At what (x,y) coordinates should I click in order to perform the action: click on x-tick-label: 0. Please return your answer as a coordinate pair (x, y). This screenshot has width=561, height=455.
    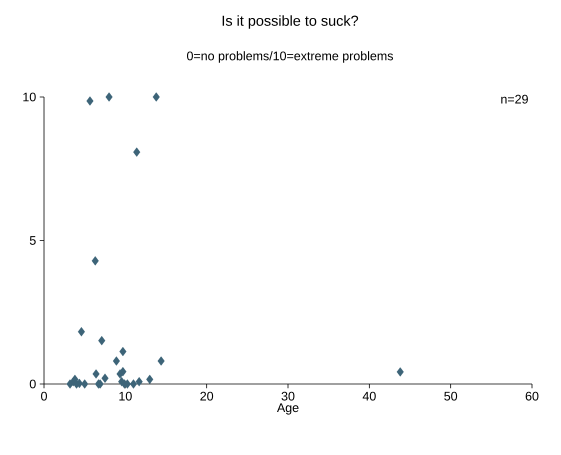
    Looking at the image, I should click on (44, 396).